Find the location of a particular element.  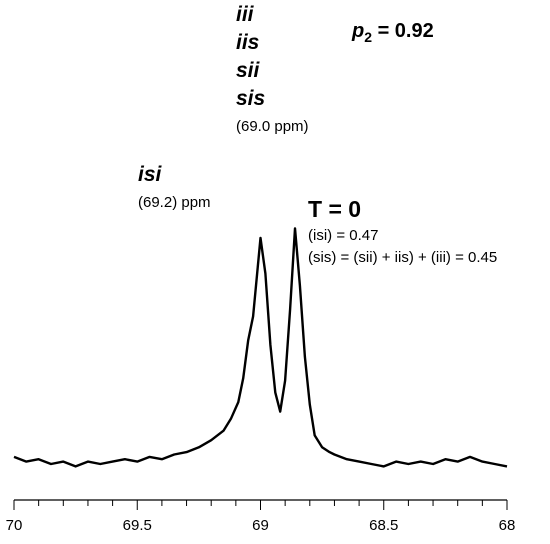

label-sii: sii is located at coordinates (248, 70).